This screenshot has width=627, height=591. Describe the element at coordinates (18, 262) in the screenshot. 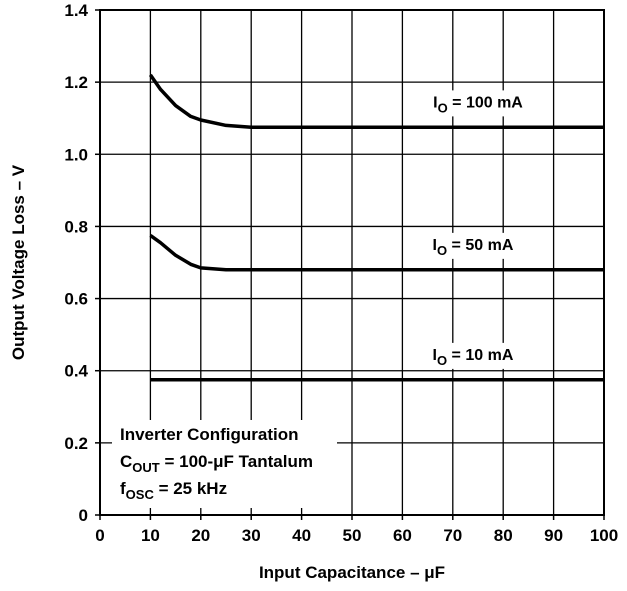

I see `y-axis-title: Output Voltage Loss – V` at that location.